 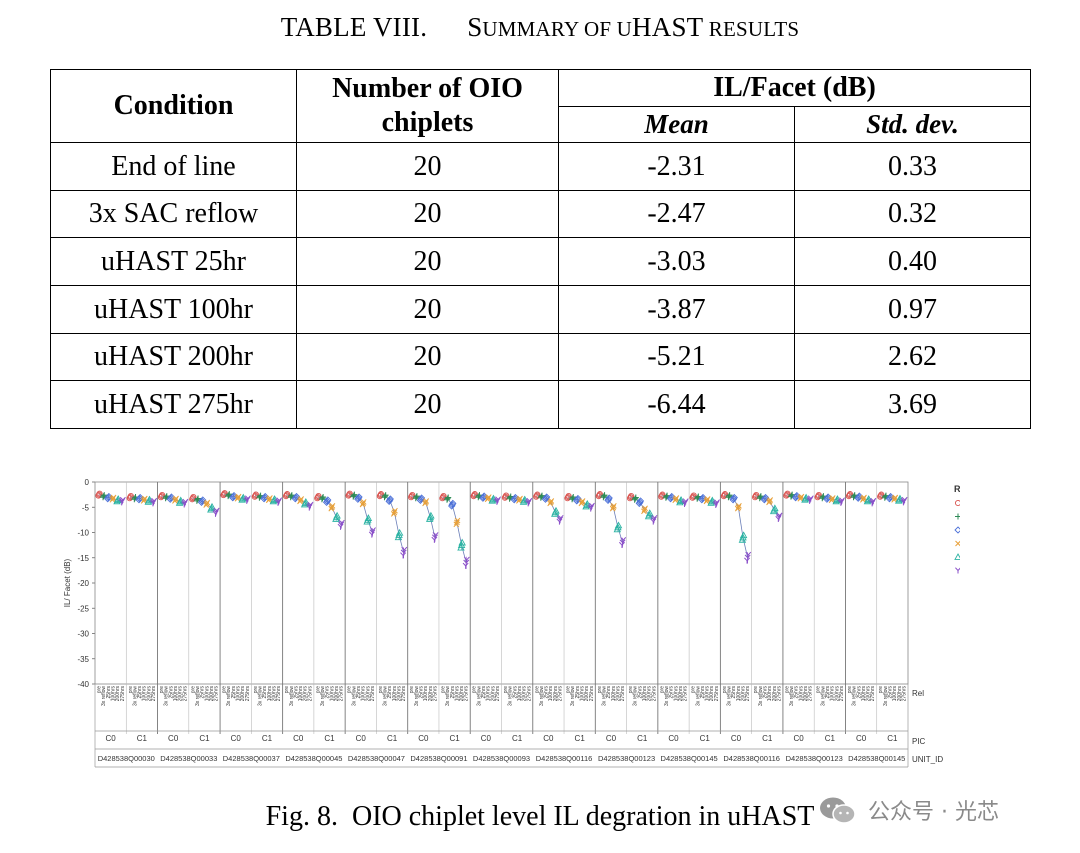 What do you see at coordinates (173, 261) in the screenshot?
I see `cell-condition: uHAST 25hr` at bounding box center [173, 261].